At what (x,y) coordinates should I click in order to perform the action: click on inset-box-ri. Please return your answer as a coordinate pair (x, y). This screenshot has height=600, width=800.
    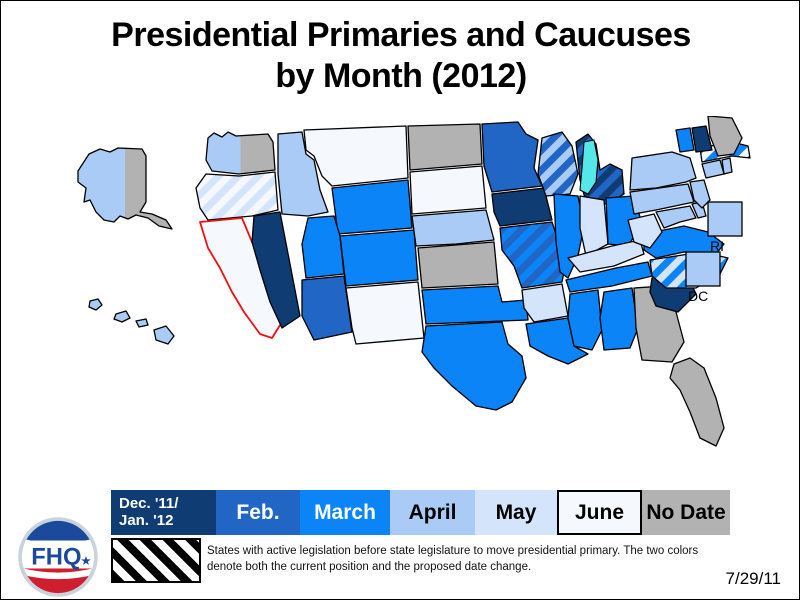
    Looking at the image, I should click on (725, 219).